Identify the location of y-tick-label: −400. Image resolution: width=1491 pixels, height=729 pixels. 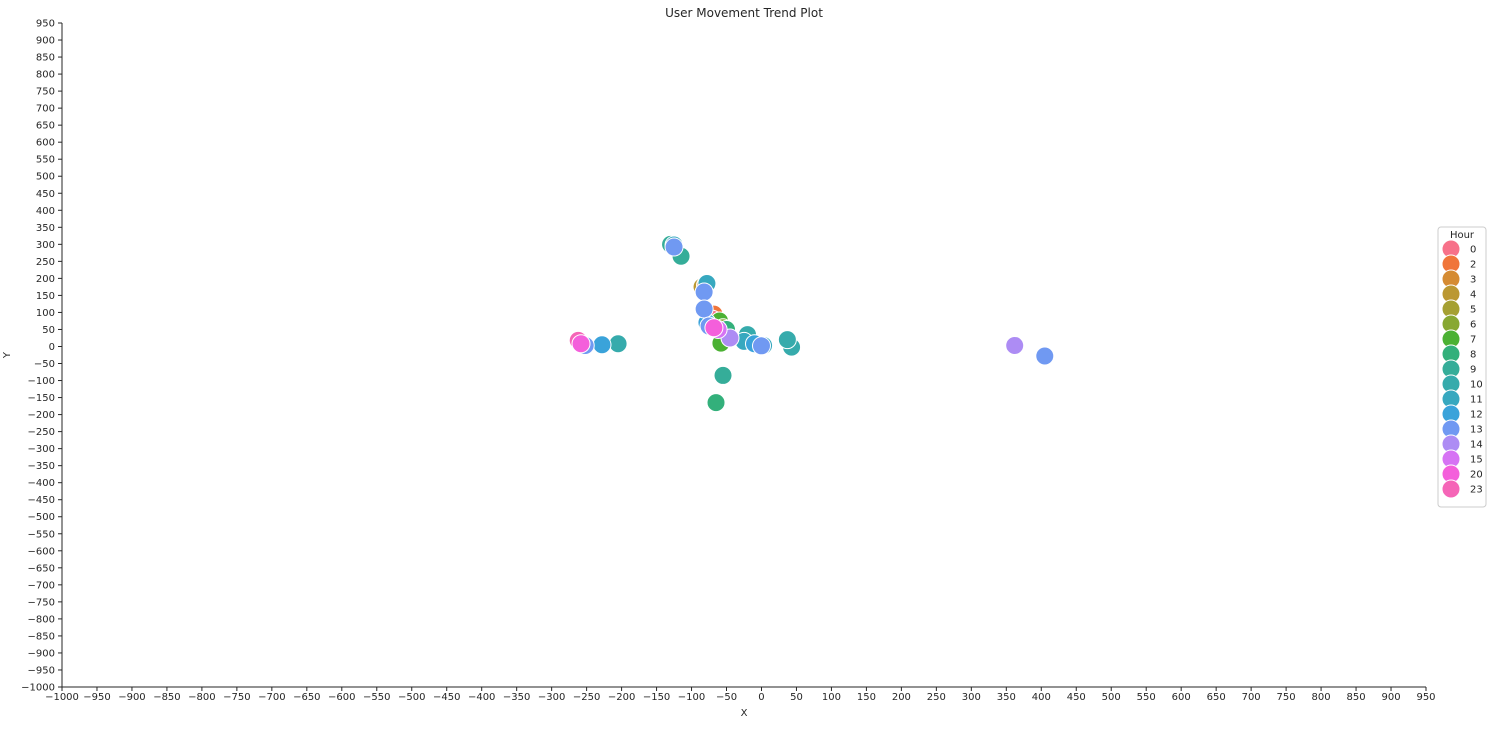
(41, 483).